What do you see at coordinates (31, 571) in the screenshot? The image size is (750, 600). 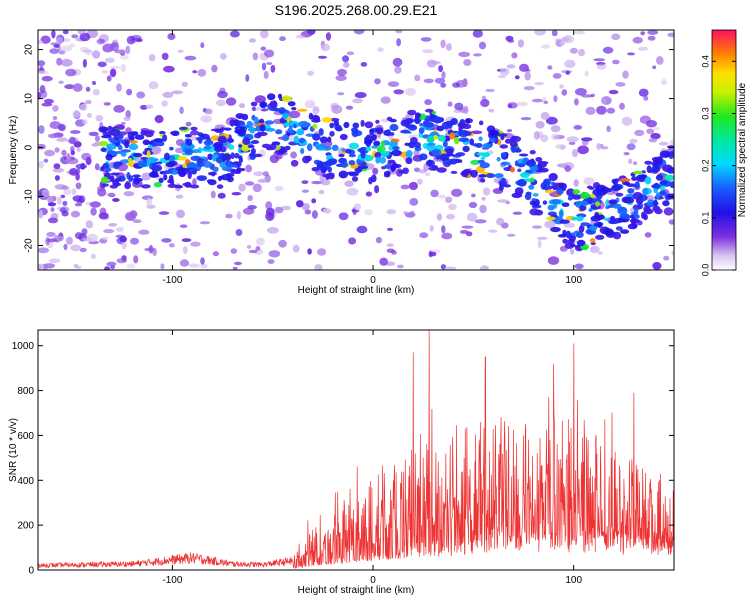 I see `snr-ytick-label: 0` at bounding box center [31, 571].